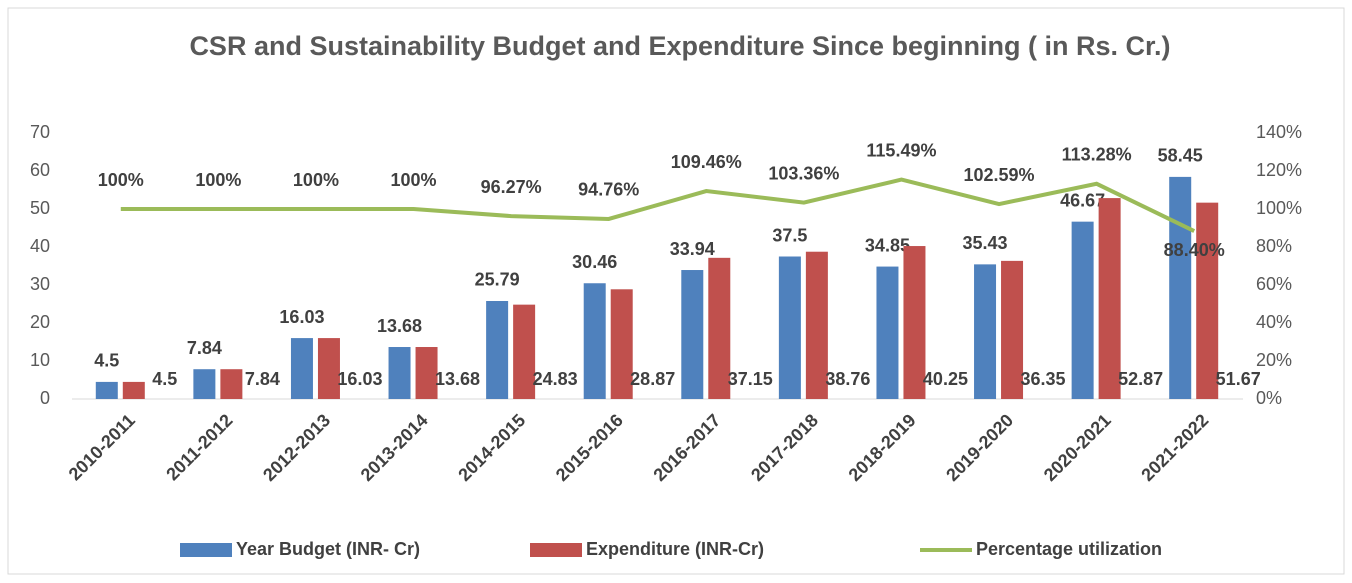 This screenshot has width=1352, height=583. Describe the element at coordinates (1082, 200) in the screenshot. I see `data-label: 46.67` at that location.